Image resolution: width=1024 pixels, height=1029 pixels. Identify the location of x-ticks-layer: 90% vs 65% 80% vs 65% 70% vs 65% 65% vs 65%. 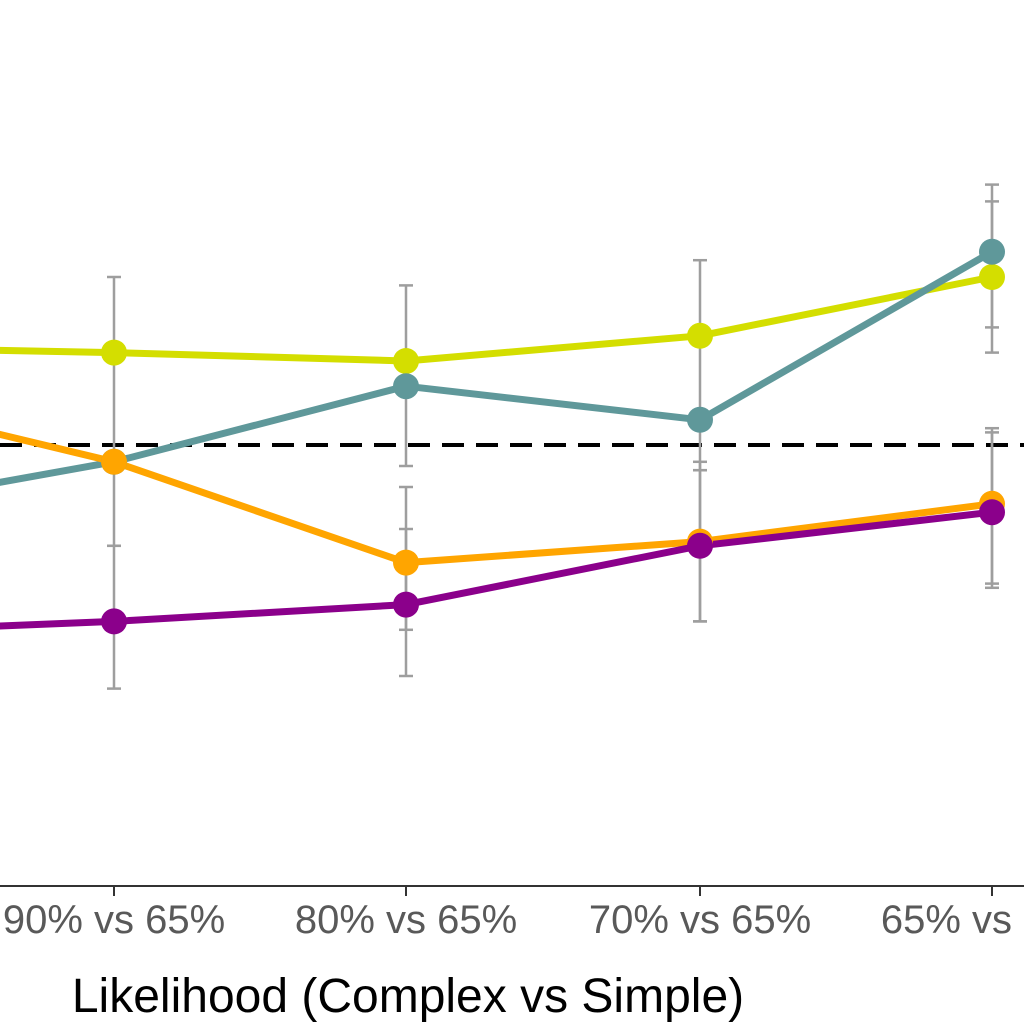
(513, 914).